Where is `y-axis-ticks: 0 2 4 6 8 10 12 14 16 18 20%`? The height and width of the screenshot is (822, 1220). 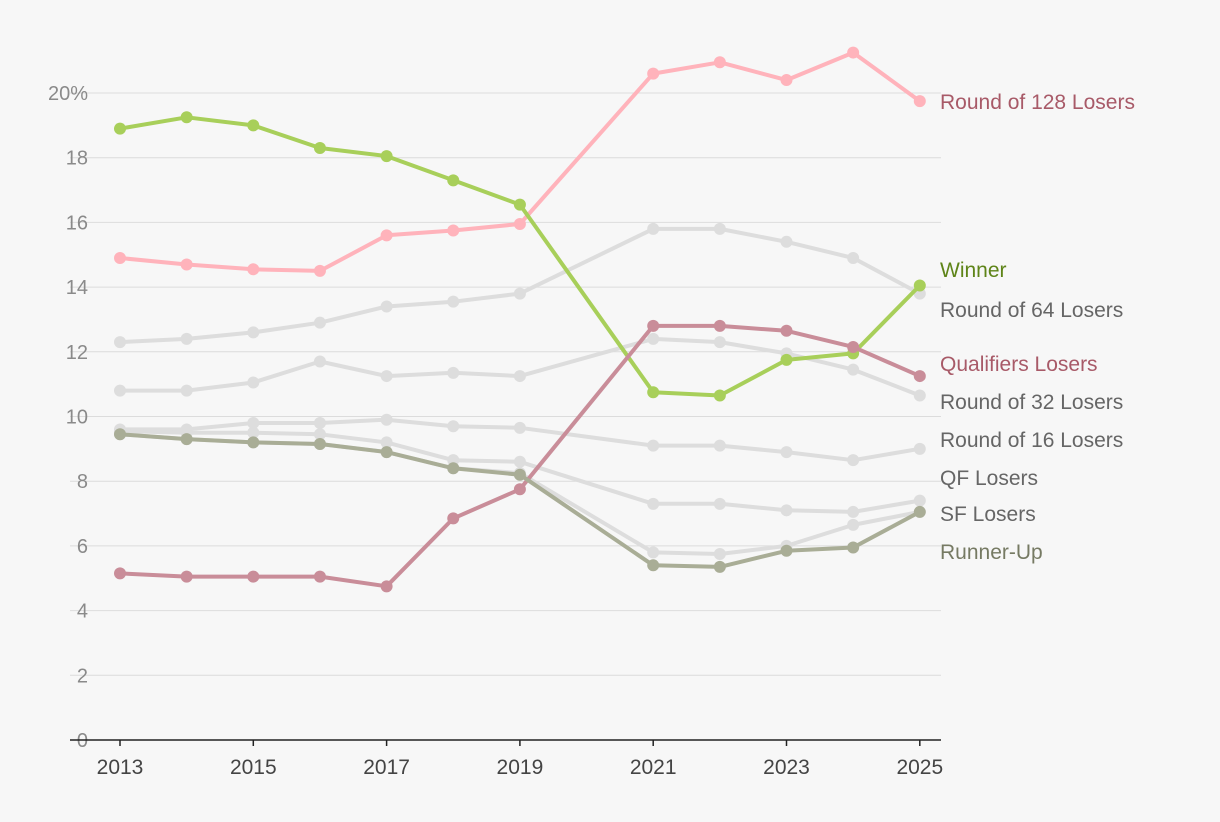
y-axis-ticks: 0 2 4 6 8 10 12 14 16 18 20% is located at coordinates (68, 417).